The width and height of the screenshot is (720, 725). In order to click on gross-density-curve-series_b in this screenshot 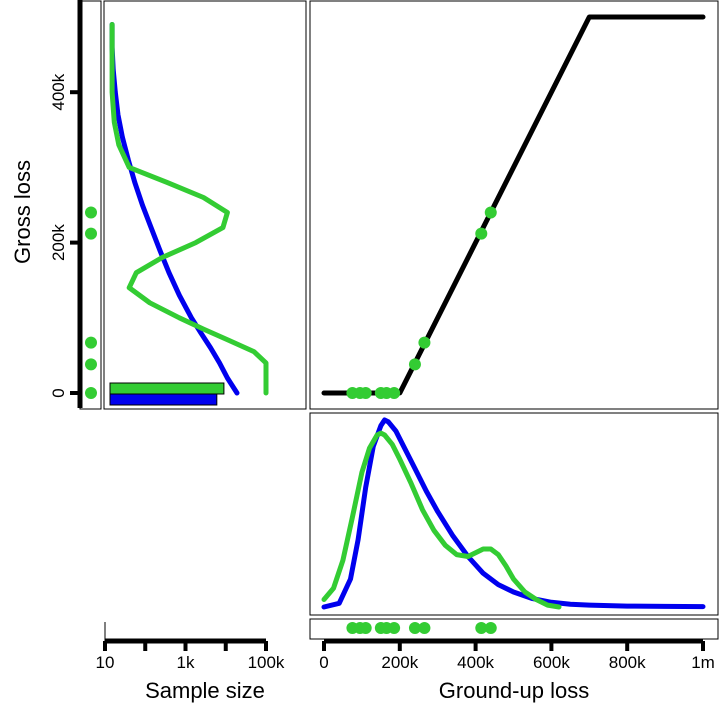, I will do `click(189, 209)`.